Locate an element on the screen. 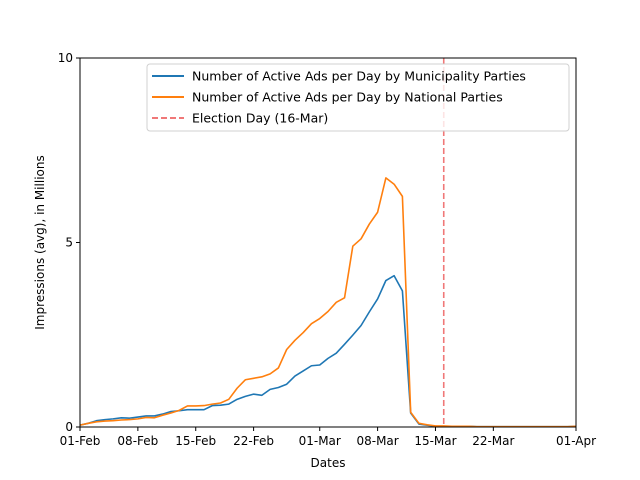 Image resolution: width=640 pixels, height=480 pixels. legend-box is located at coordinates (358, 97).